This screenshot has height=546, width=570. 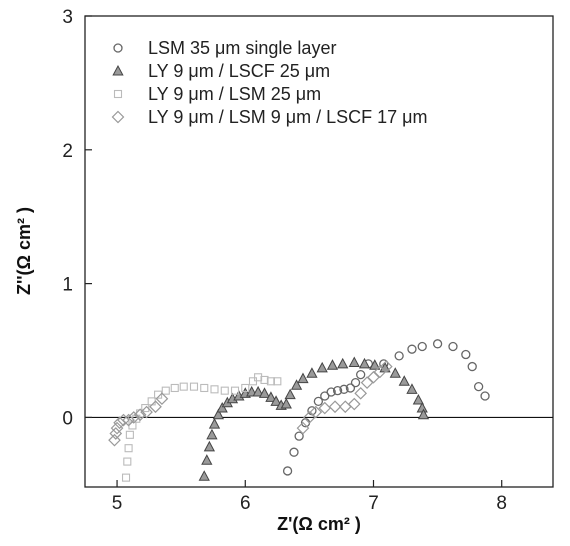 What do you see at coordinates (67, 418) in the screenshot?
I see `y-tick-label: 0` at bounding box center [67, 418].